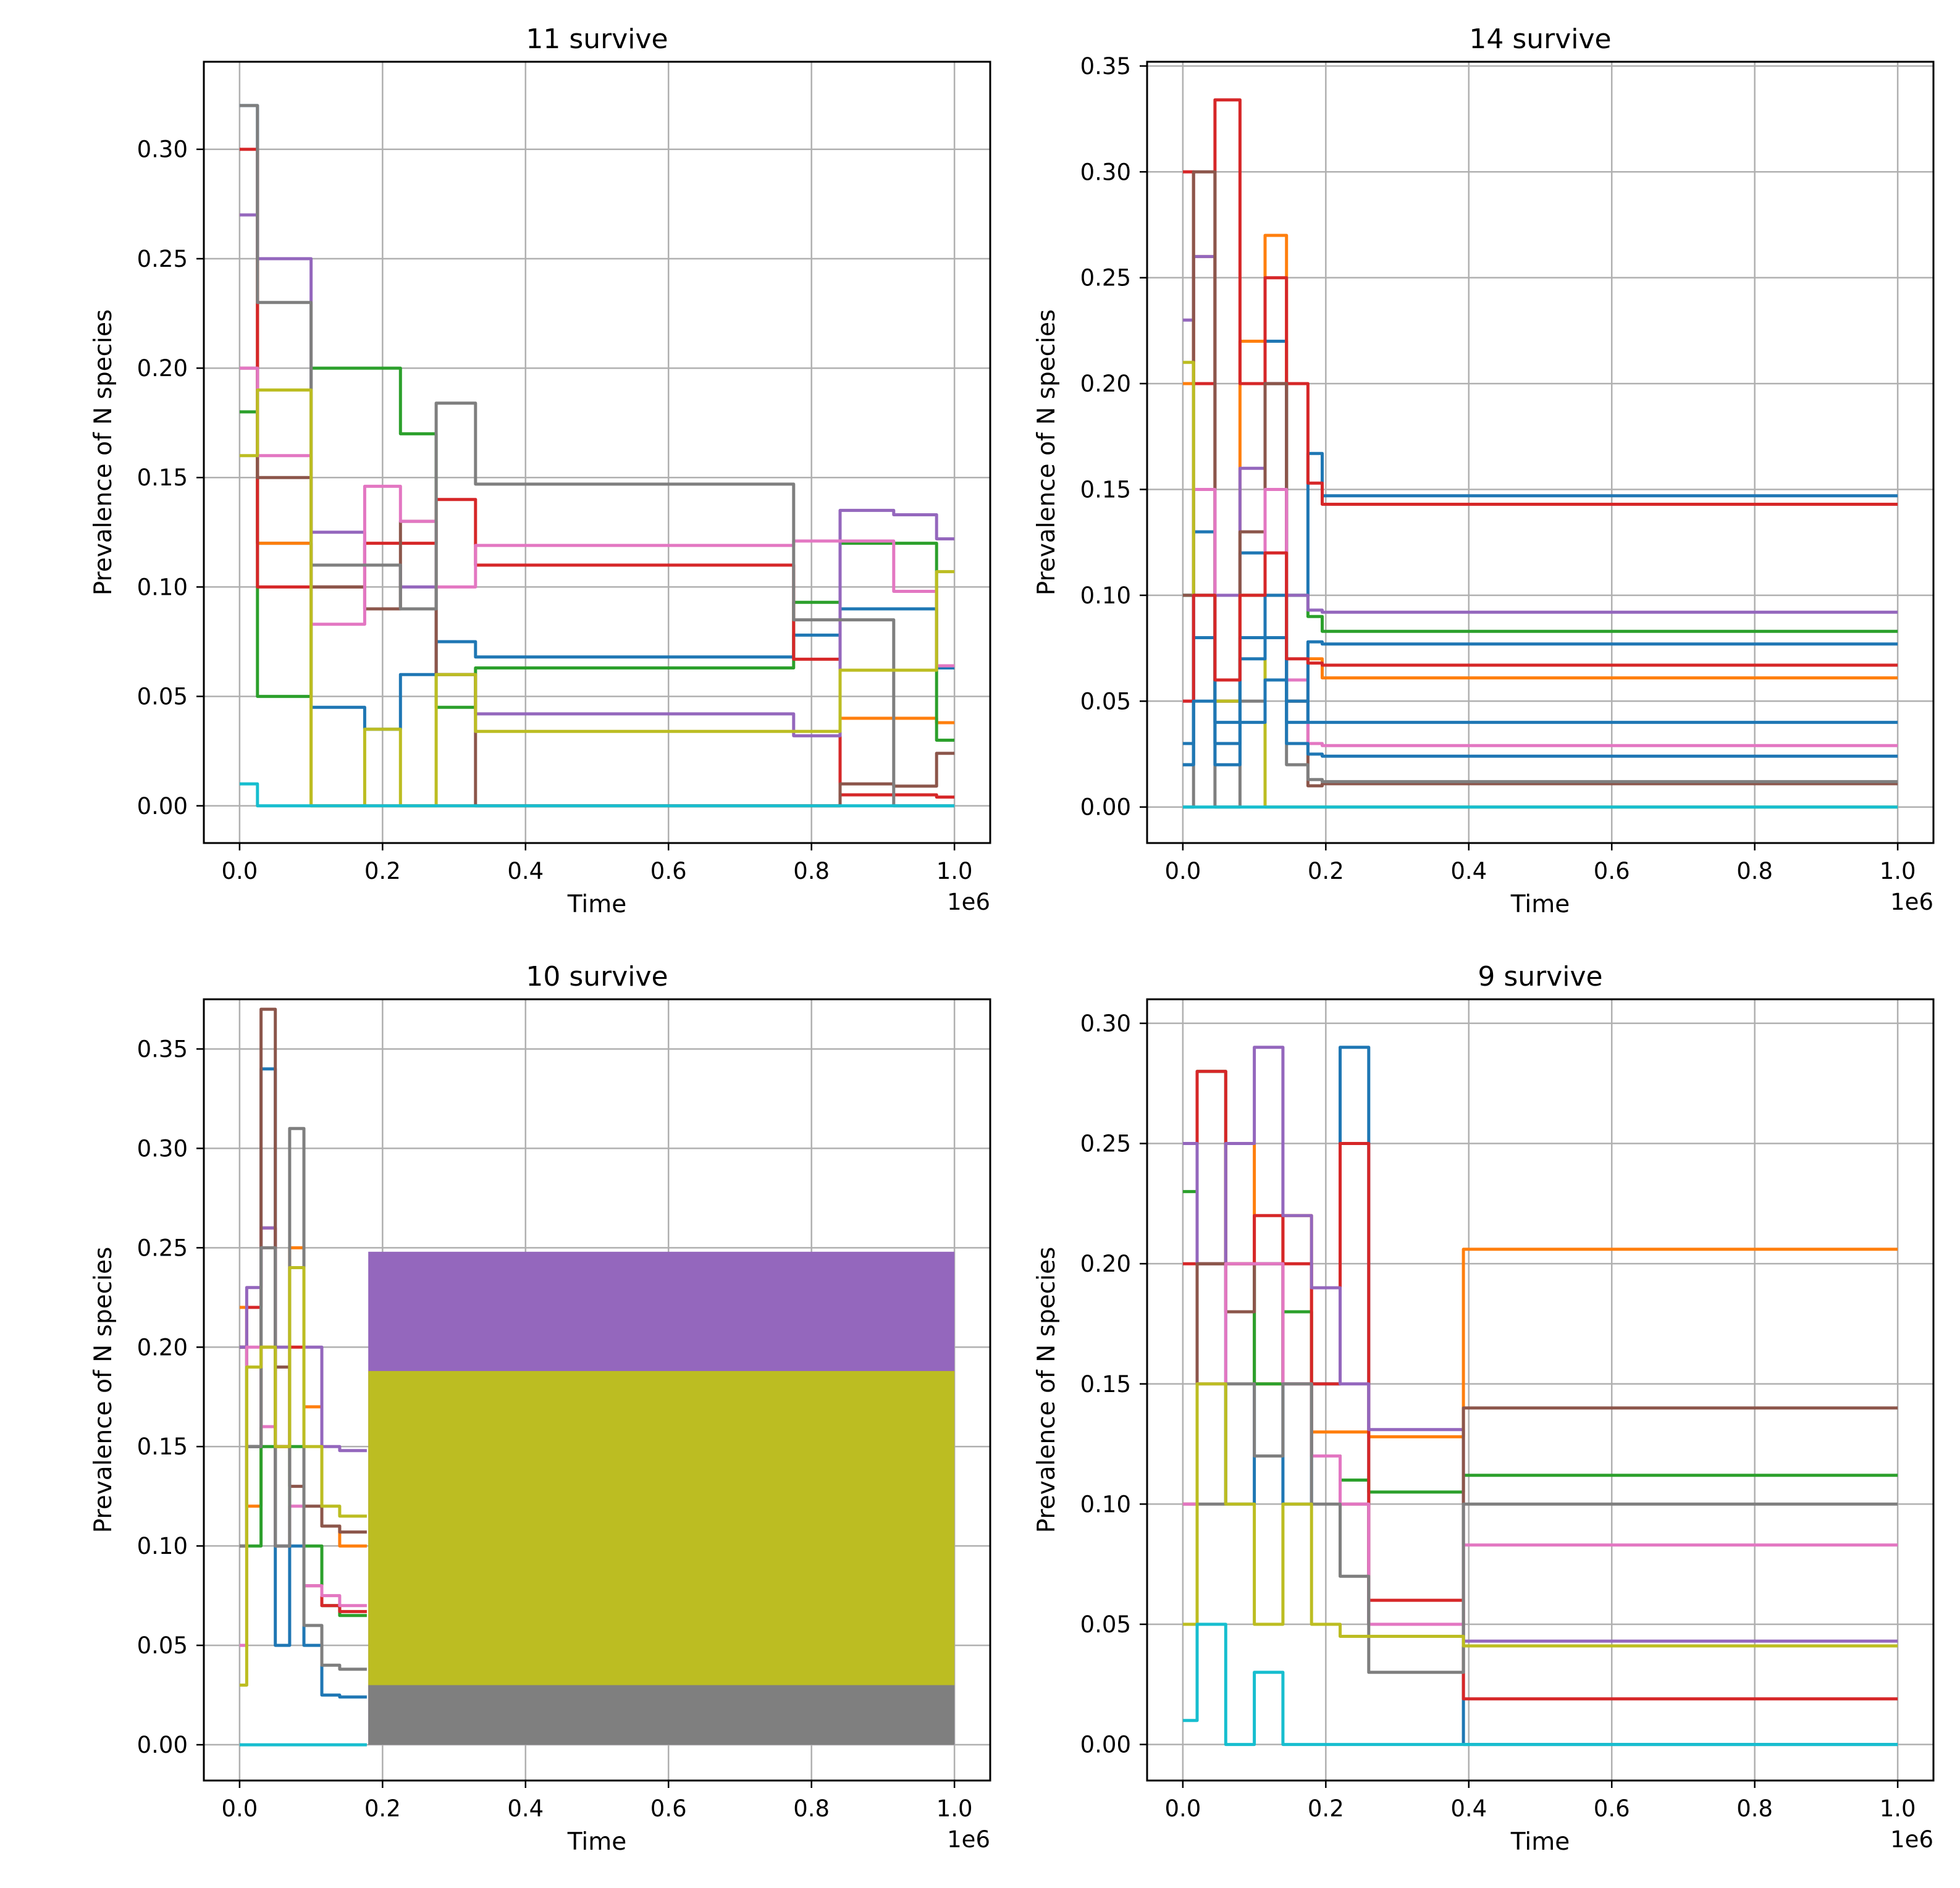 This screenshot has width=1960, height=1888. I want to click on subplot-title: 9 survive, so click(1540, 976).